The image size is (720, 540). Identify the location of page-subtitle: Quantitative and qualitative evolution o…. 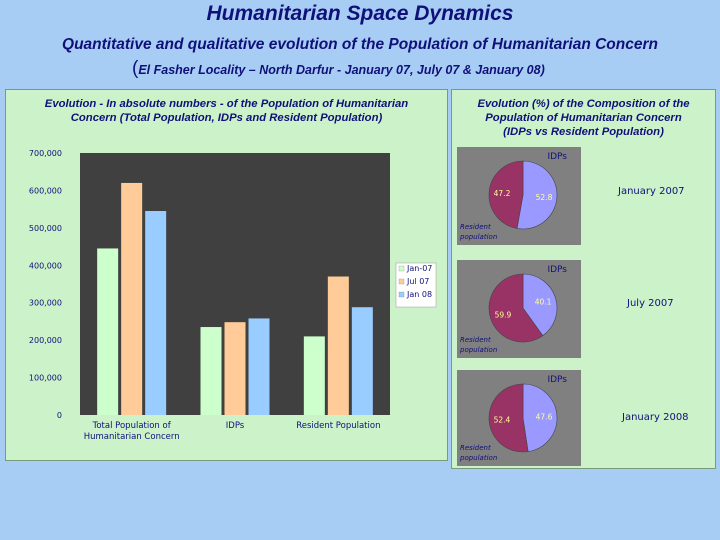
(360, 44).